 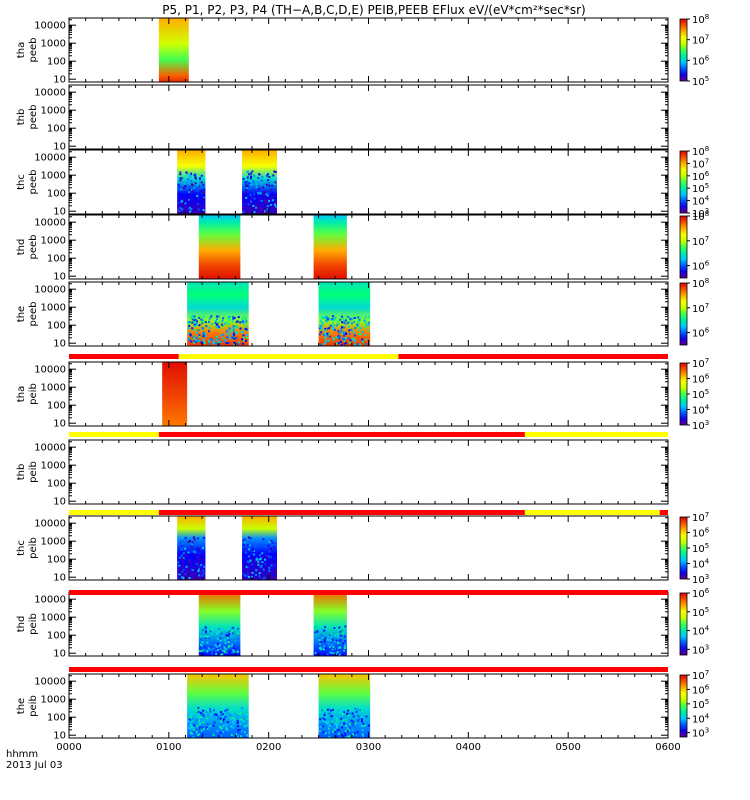 I want to click on x-tick-label: 0200, so click(x=268, y=747).